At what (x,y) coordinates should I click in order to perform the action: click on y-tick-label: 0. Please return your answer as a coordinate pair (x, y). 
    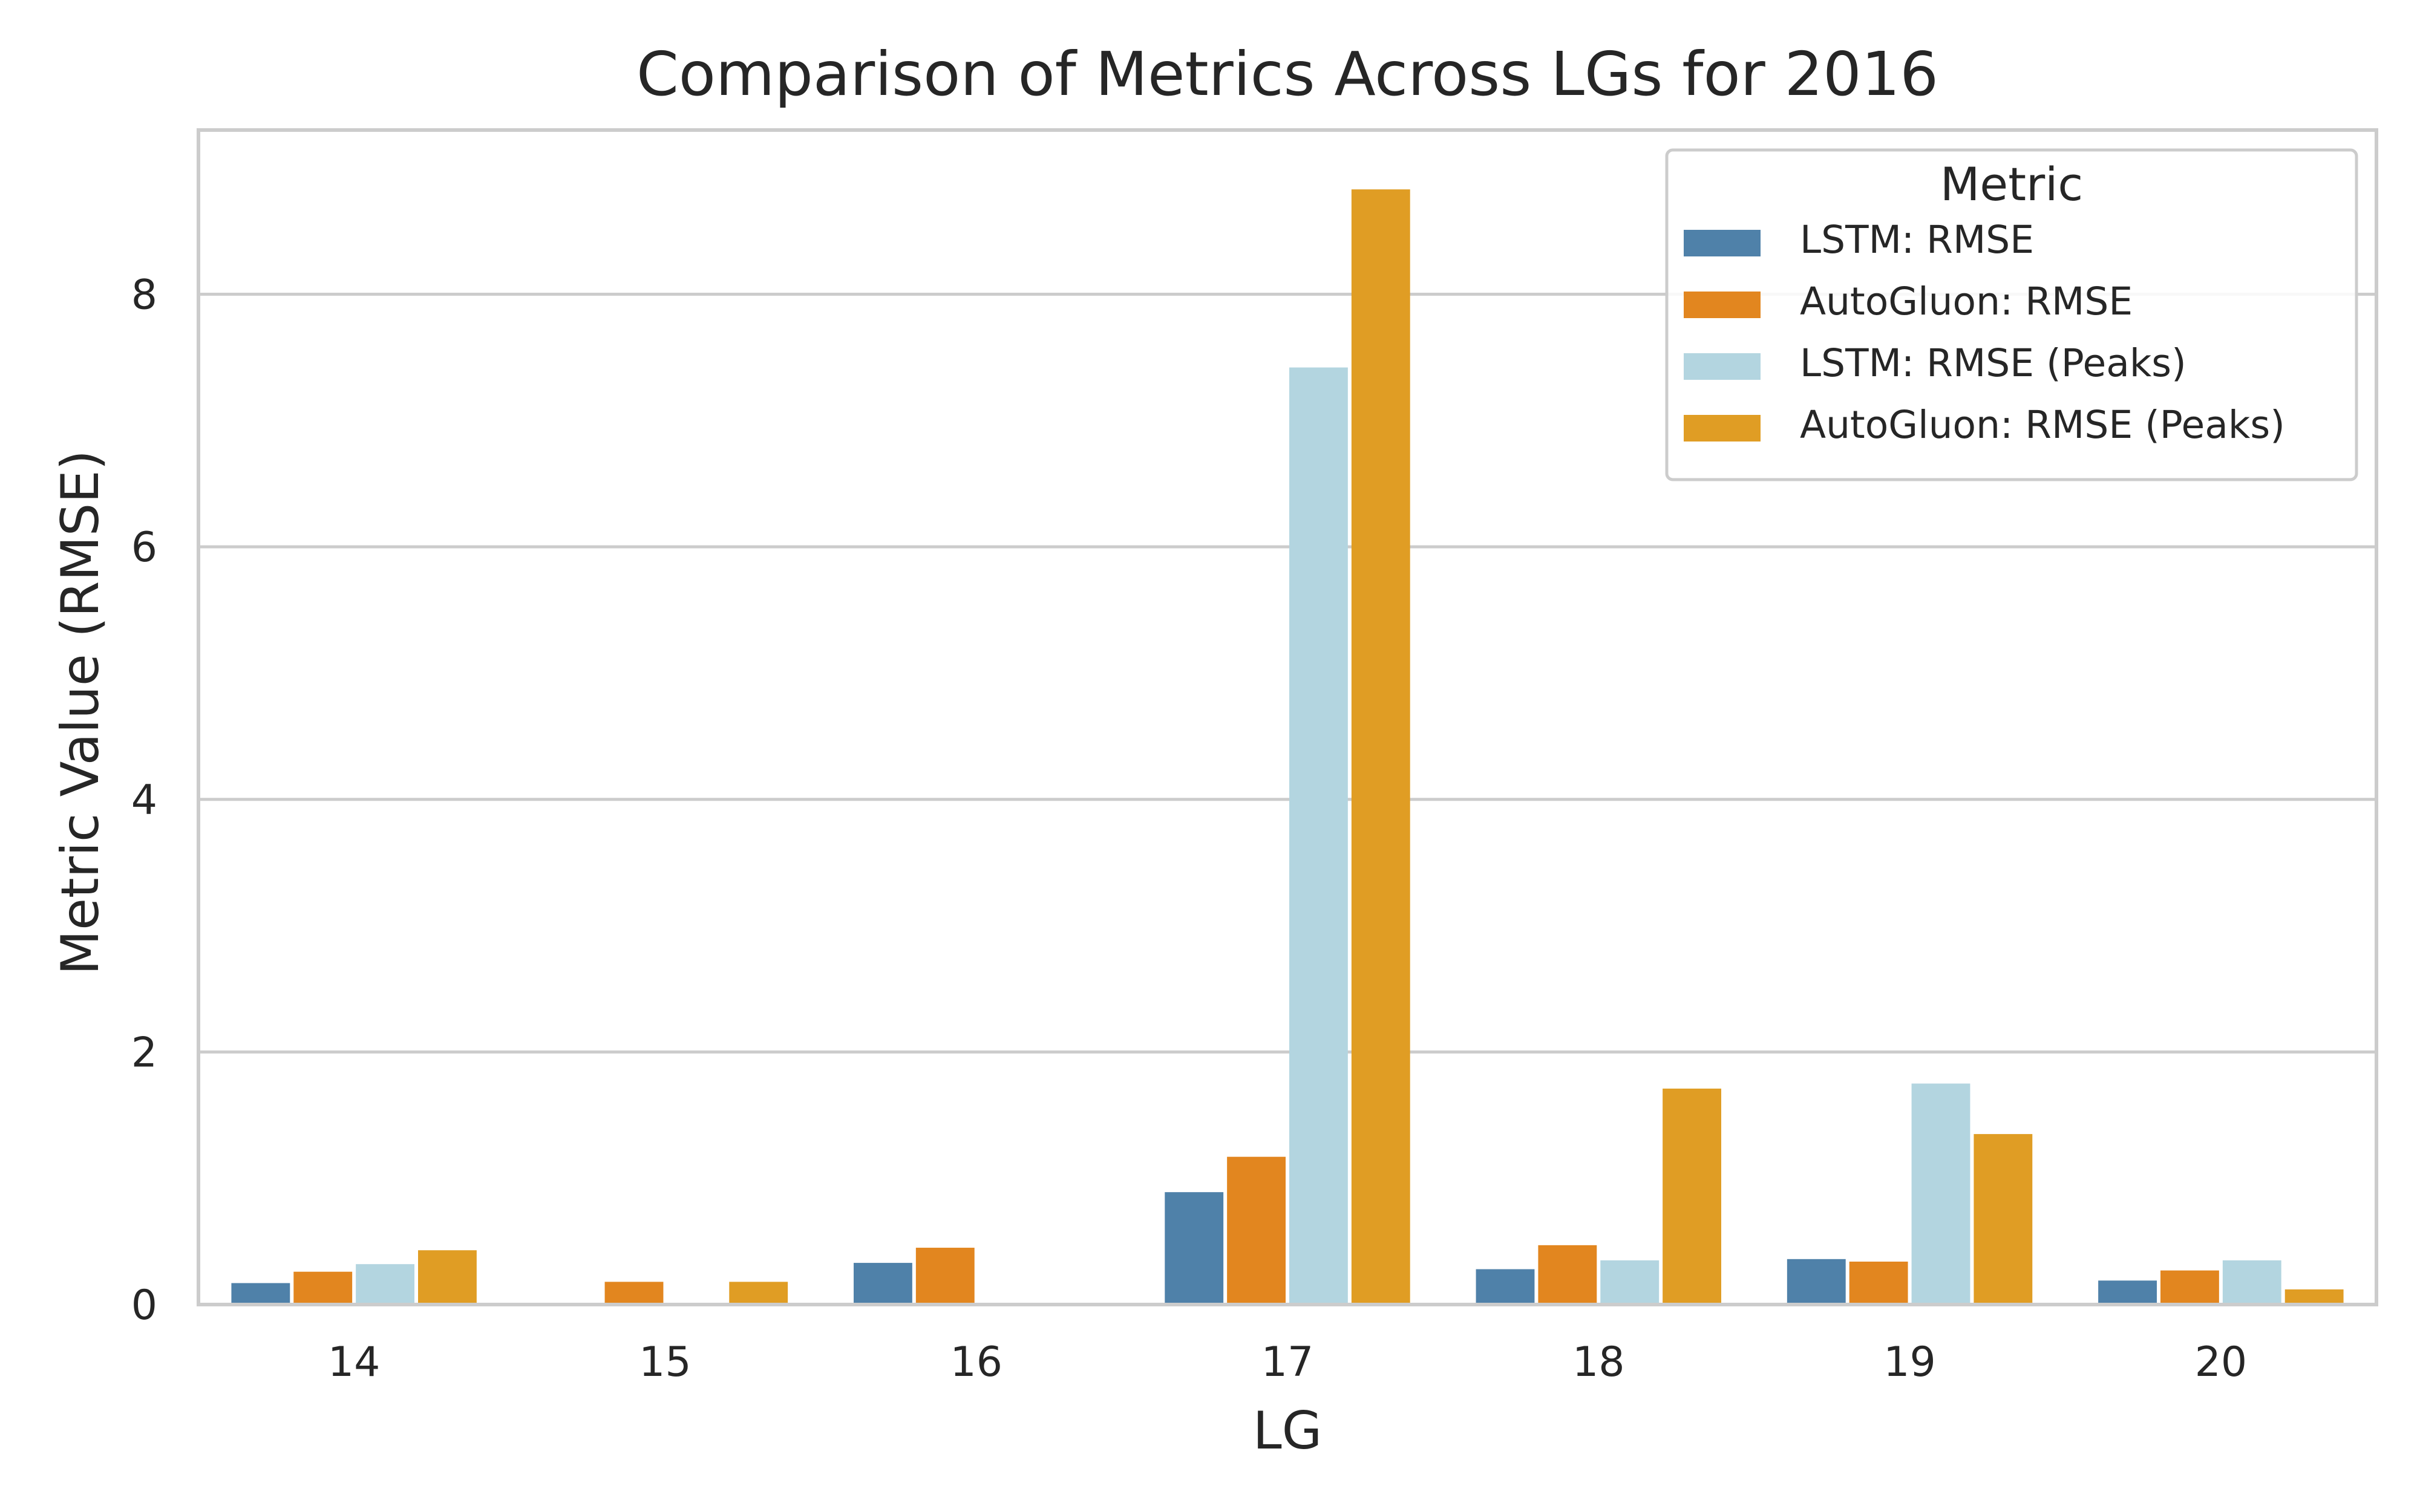
    Looking at the image, I should click on (144, 1305).